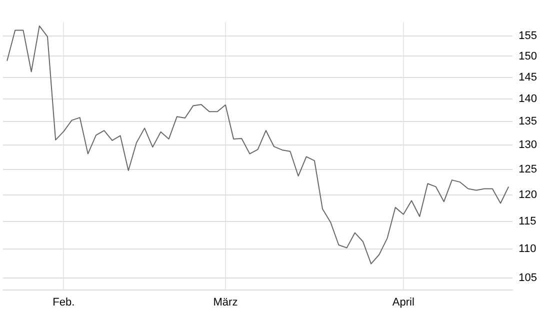 Image resolution: width=545 pixels, height=327 pixels. What do you see at coordinates (528, 77) in the screenshot?
I see `y-tick-label: 145` at bounding box center [528, 77].